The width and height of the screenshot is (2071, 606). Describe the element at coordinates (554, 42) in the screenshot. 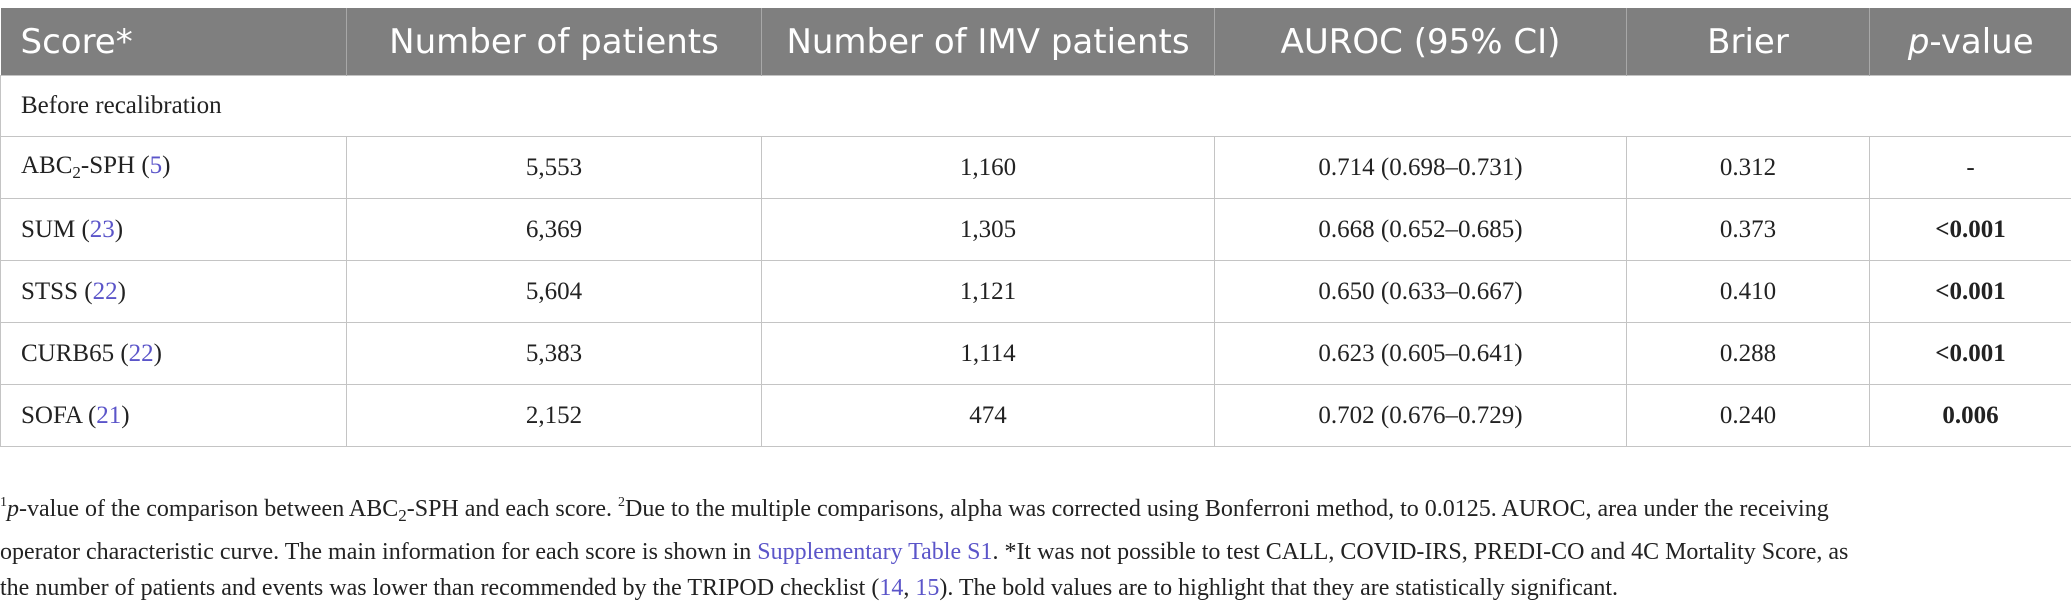

I see `col-header-patients: Number of patients` at that location.